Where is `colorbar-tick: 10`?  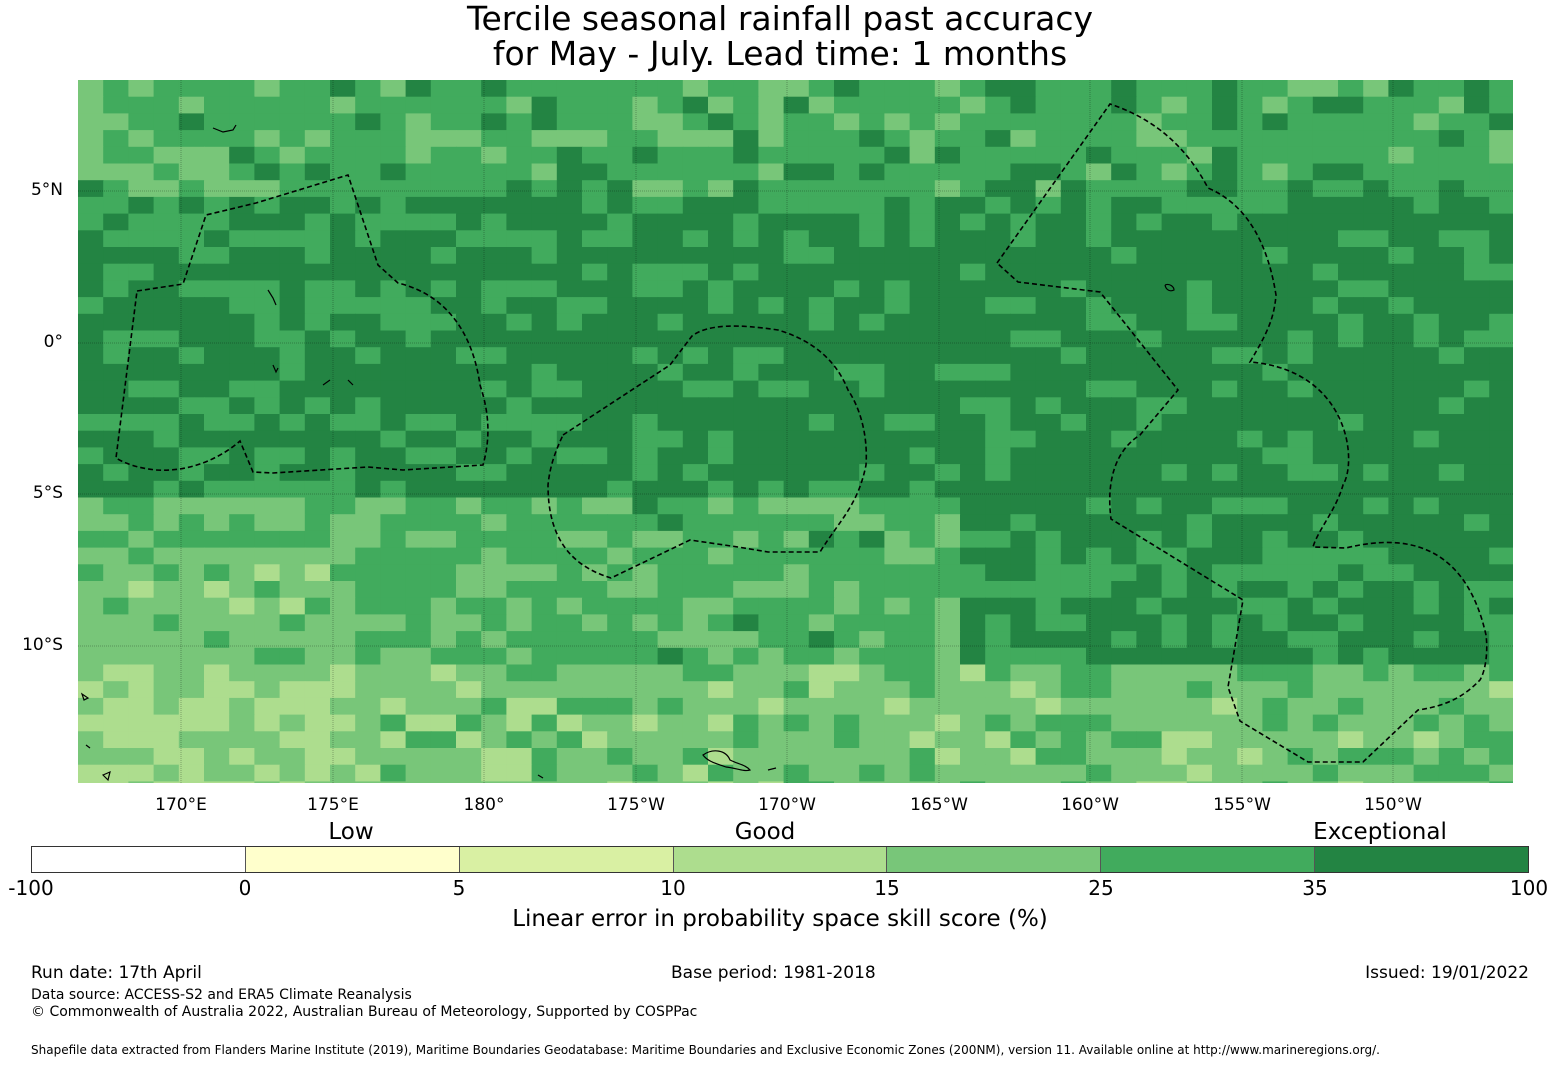
colorbar-tick: 10 is located at coordinates (673, 888).